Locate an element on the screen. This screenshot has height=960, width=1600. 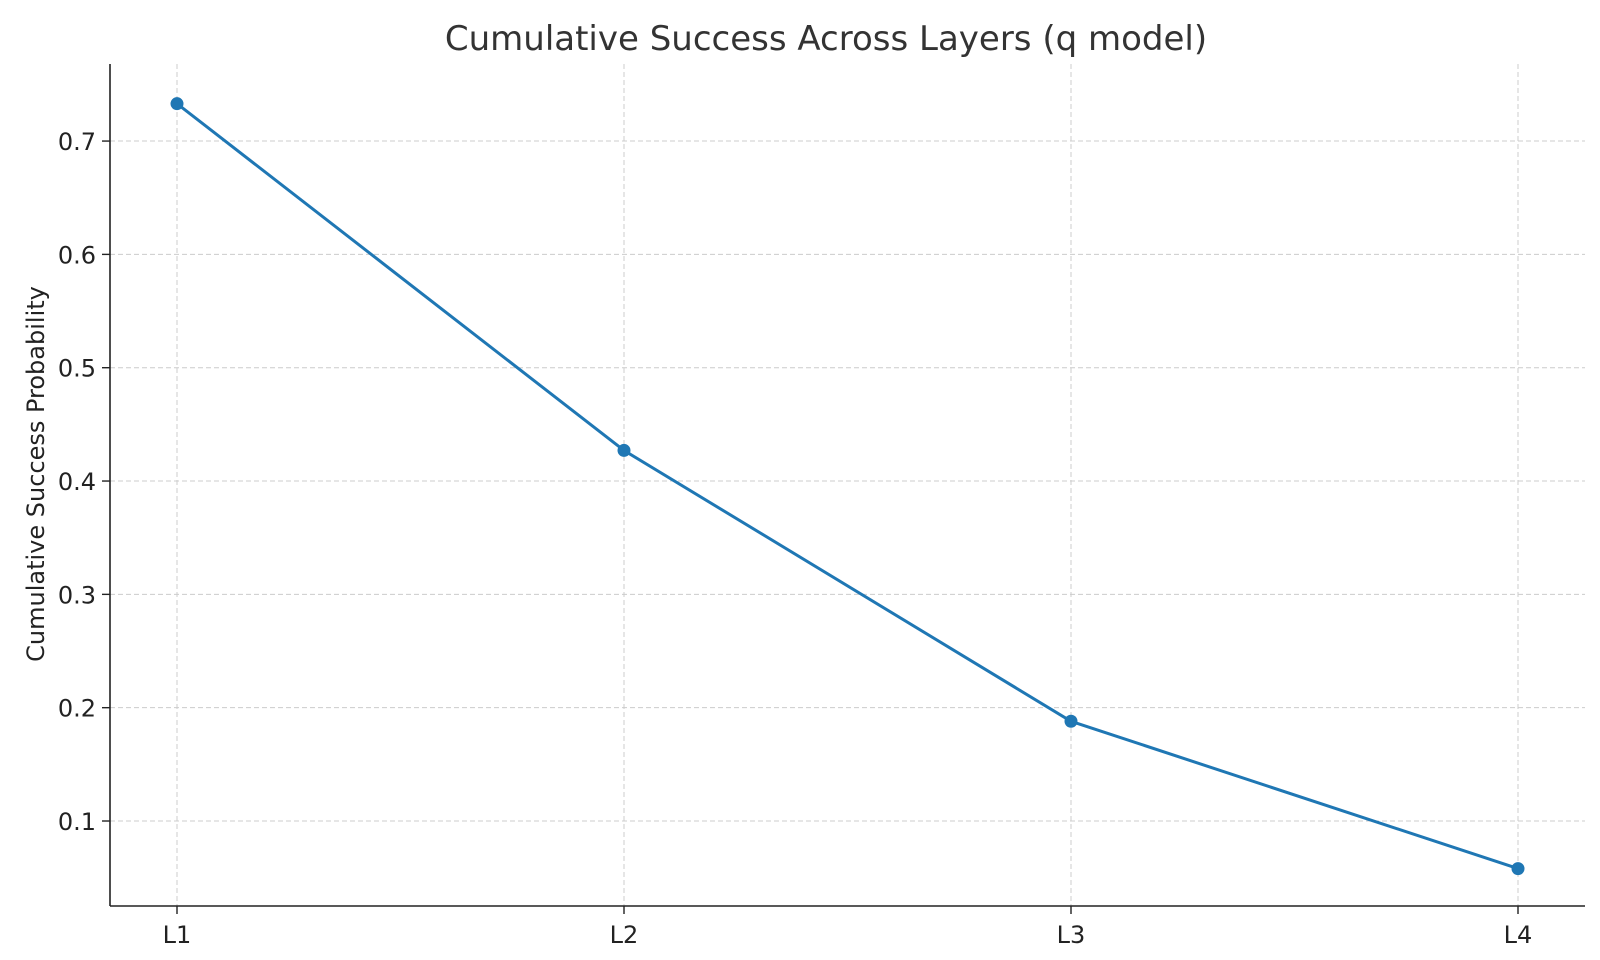
x-tick-label: L2 is located at coordinates (624, 935).